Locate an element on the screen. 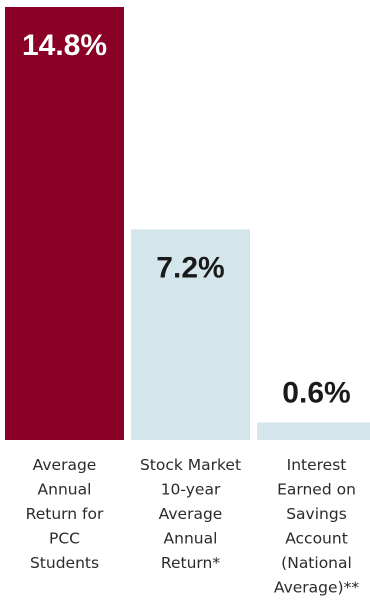 The width and height of the screenshot is (370, 602). category-label-line: (National is located at coordinates (316, 563).